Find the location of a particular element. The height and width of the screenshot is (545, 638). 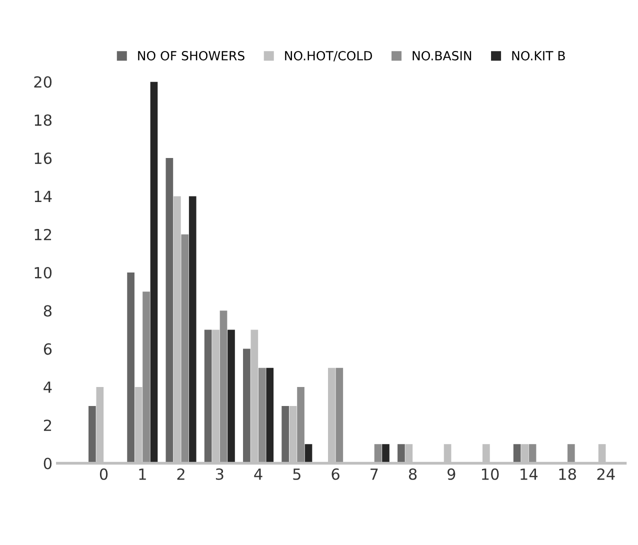

legend-label: NO.HOT/COLD is located at coordinates (328, 56).